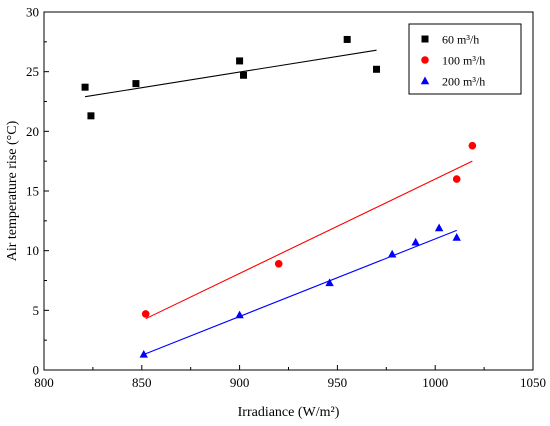 Image resolution: width=550 pixels, height=426 pixels. What do you see at coordinates (230, 73) in the screenshot?
I see `fit-line` at bounding box center [230, 73].